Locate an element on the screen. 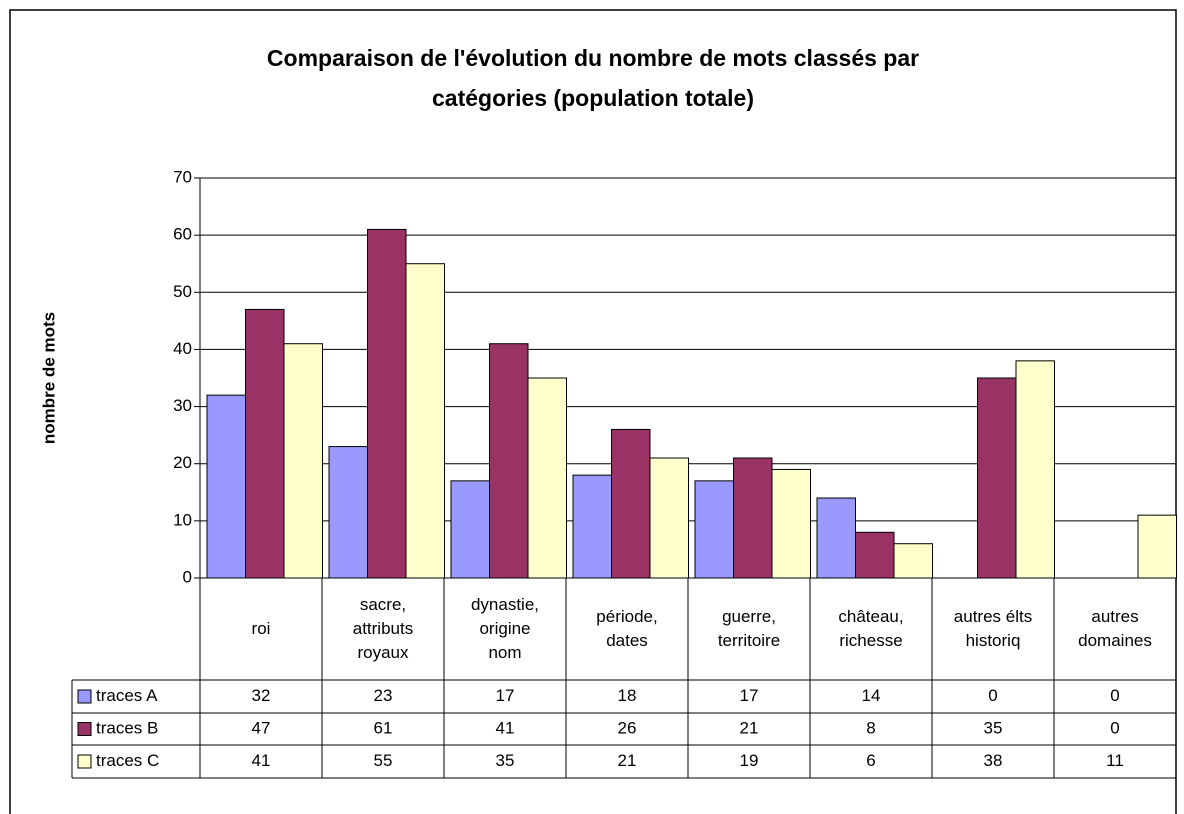 The width and height of the screenshot is (1184, 814). y-tick-label: 30 is located at coordinates (182, 405).